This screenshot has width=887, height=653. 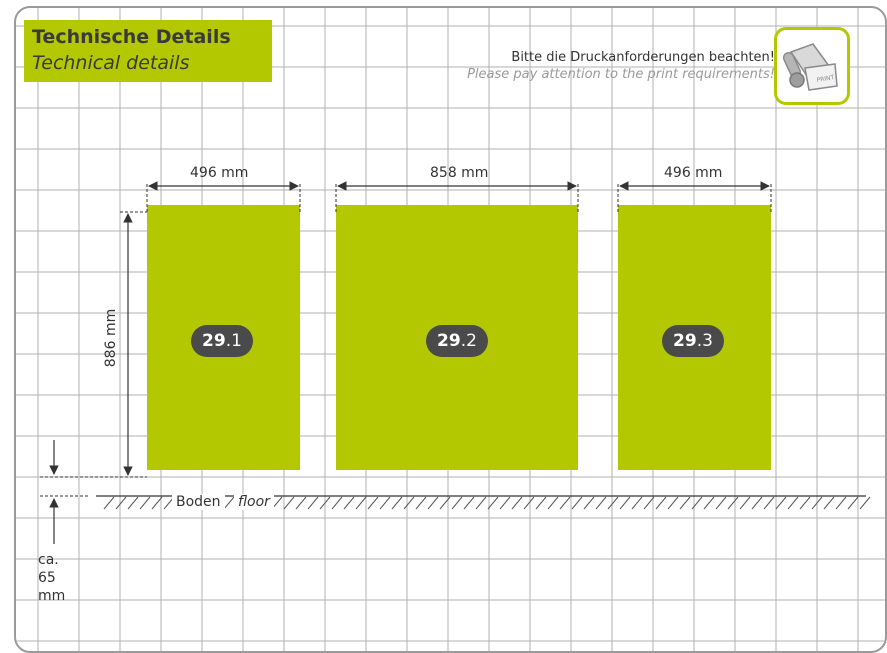 I want to click on panel-suffix: .3, so click(x=704, y=341).